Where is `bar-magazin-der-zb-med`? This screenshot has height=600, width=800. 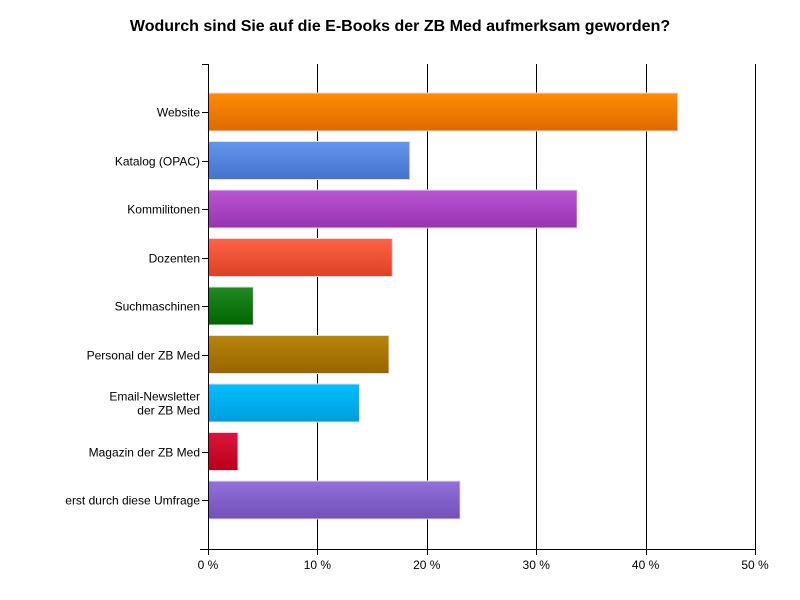 bar-magazin-der-zb-med is located at coordinates (223, 451).